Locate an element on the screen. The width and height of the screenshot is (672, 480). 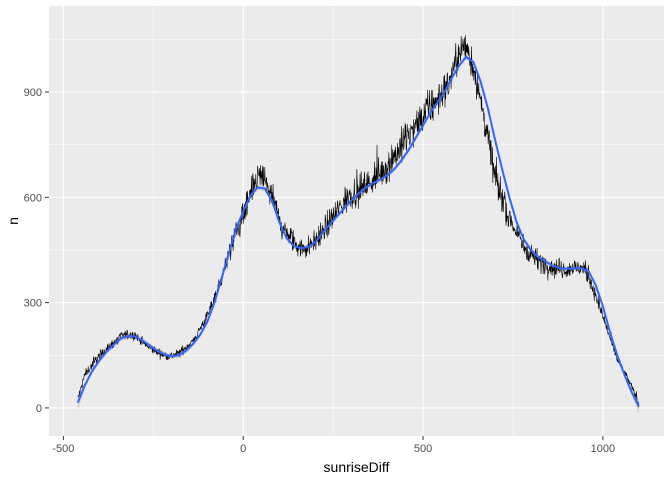
y-tick-label: 600 is located at coordinates (33, 198).